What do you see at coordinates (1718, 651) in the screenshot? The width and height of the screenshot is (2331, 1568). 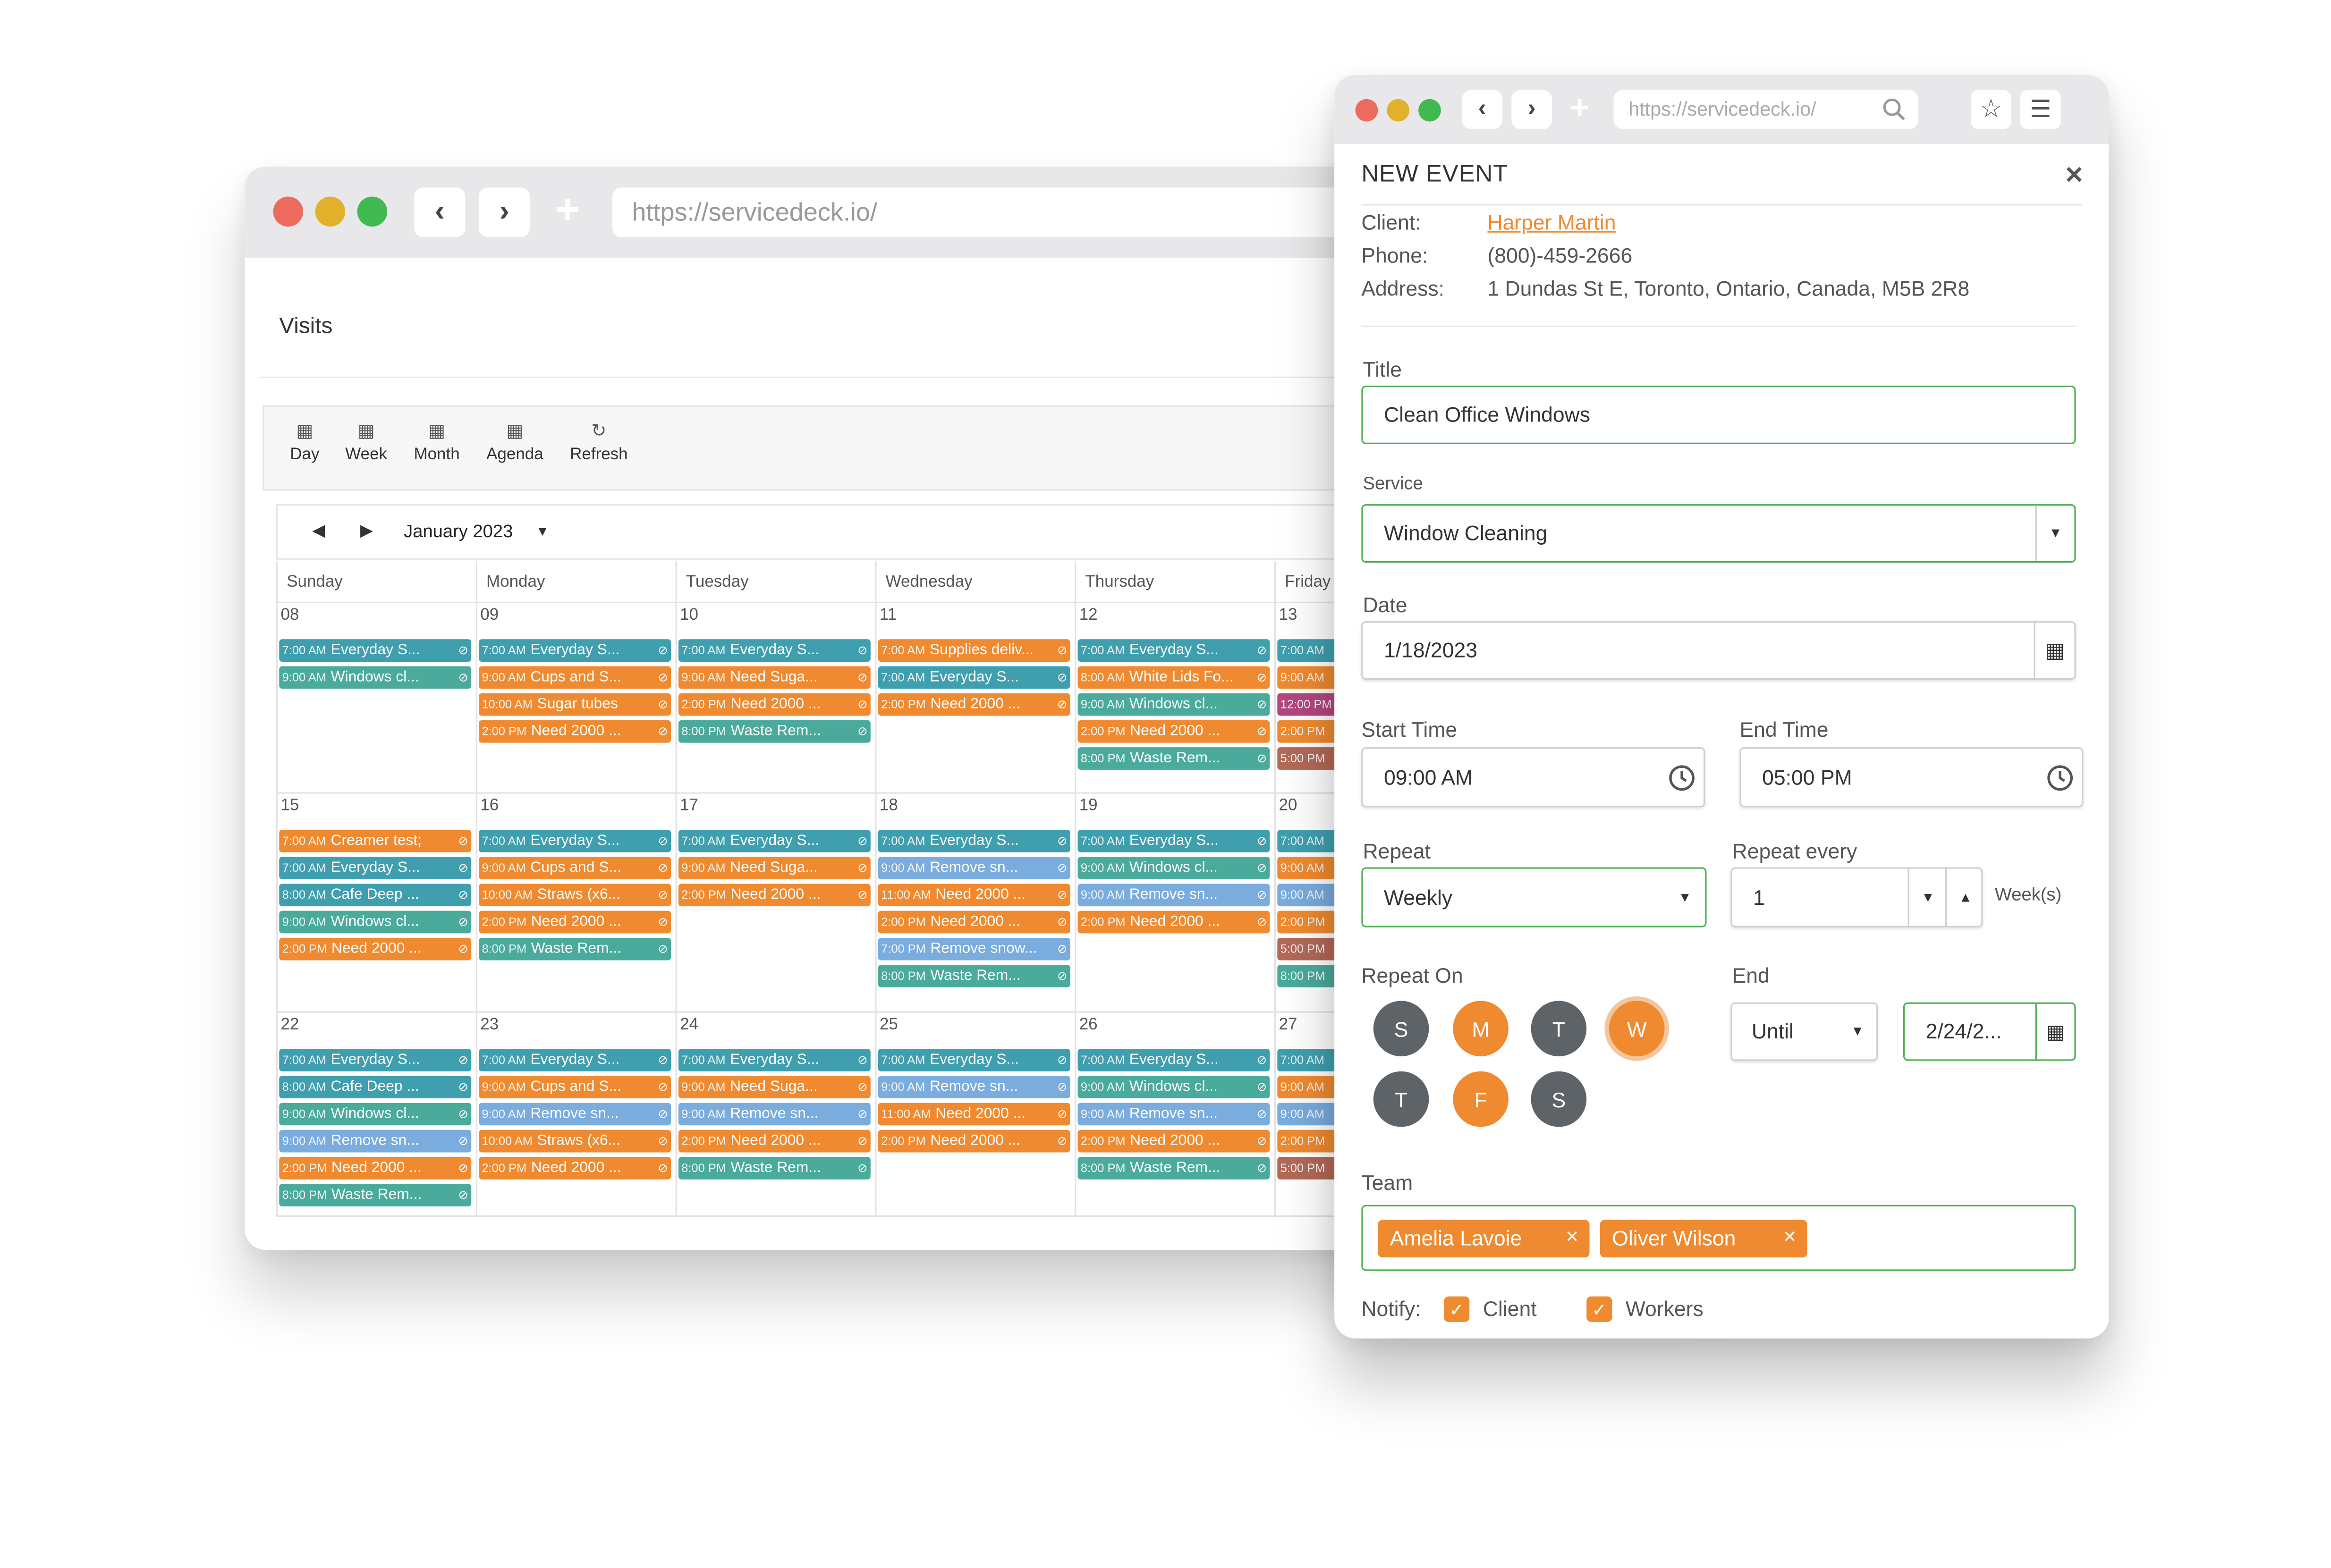 I see `date-input: 1/18/2023 ▦` at bounding box center [1718, 651].